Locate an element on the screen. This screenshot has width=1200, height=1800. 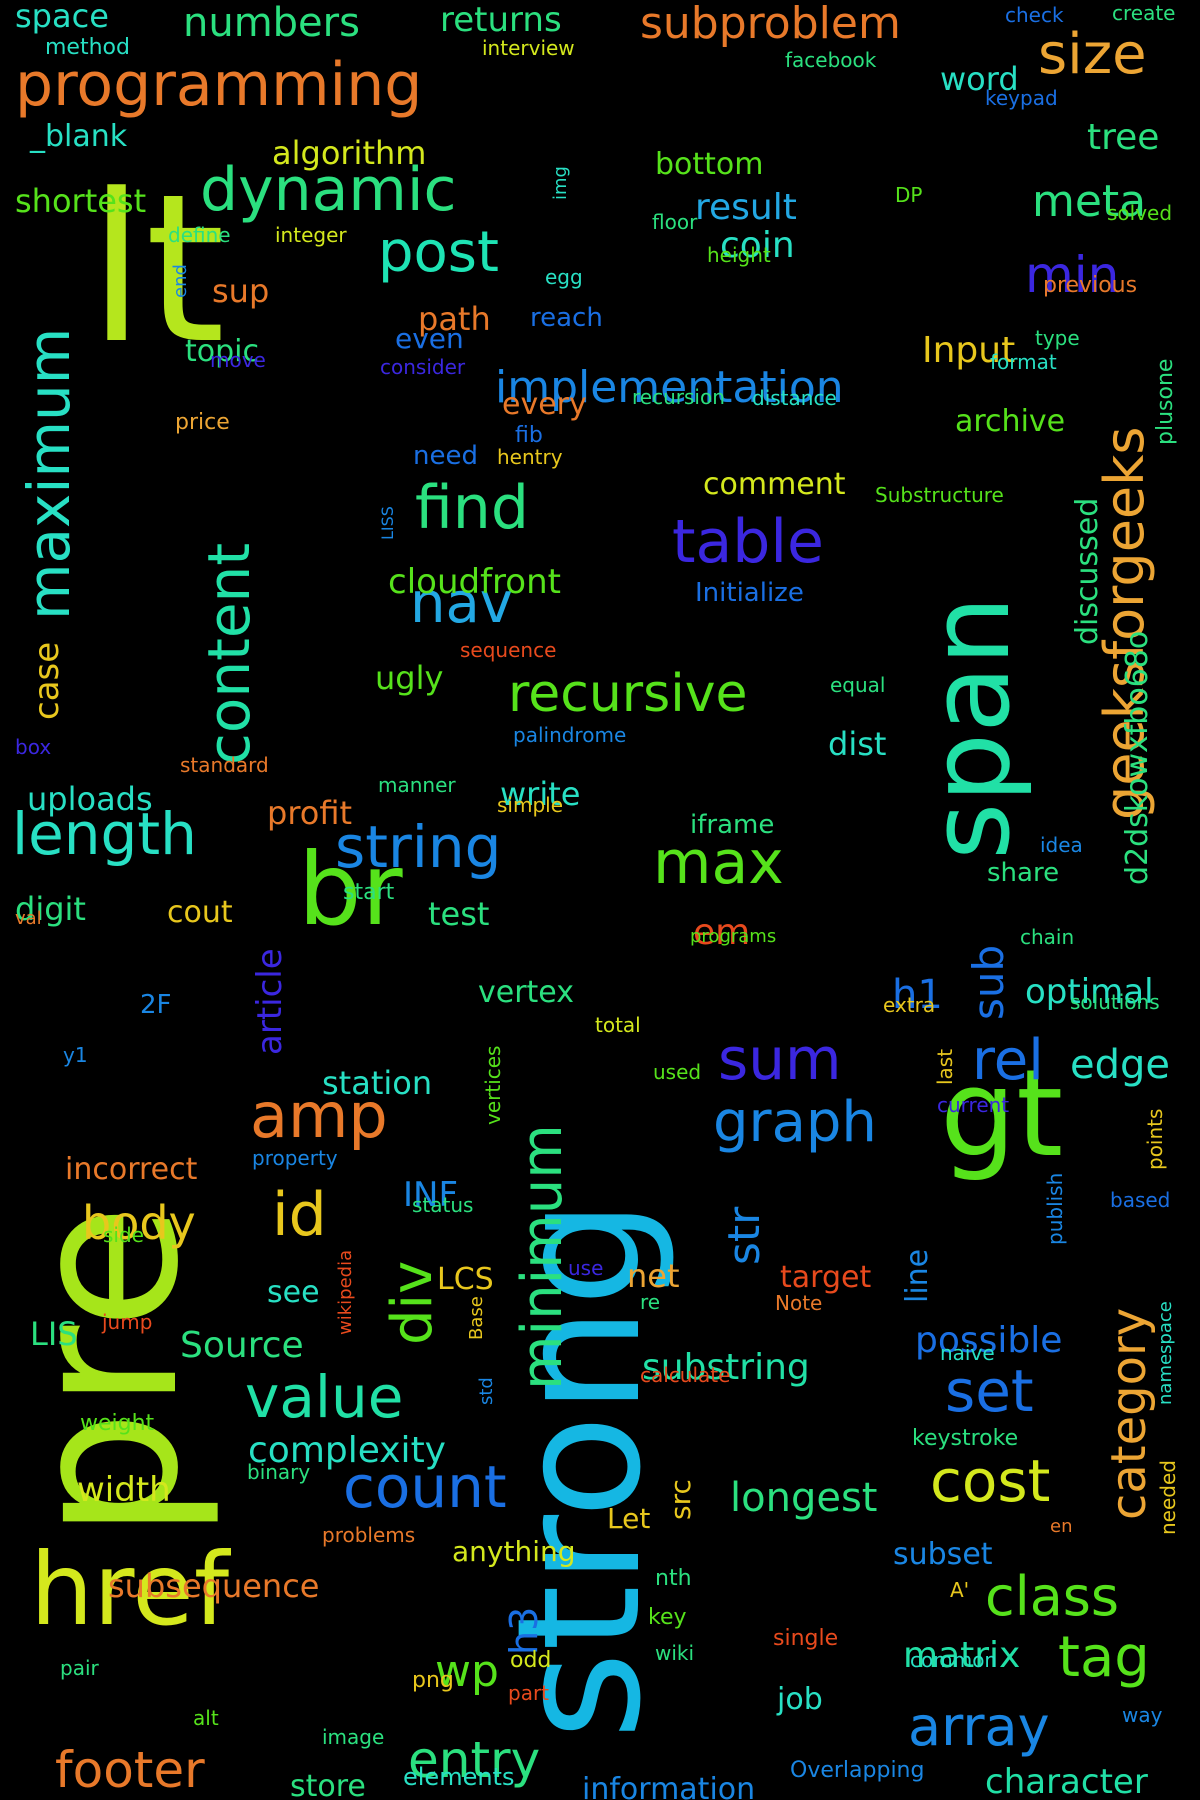
word-DP: DP is located at coordinates (909, 195).